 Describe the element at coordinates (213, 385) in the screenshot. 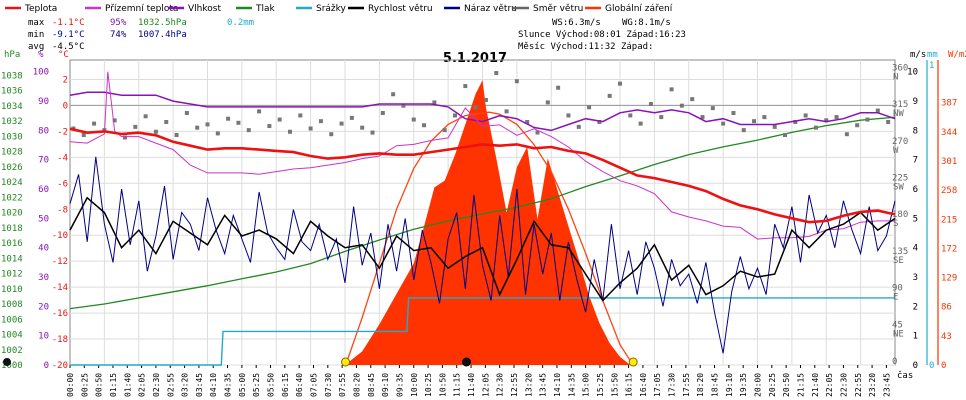

I see `x-tick-label: 04:10` at that location.